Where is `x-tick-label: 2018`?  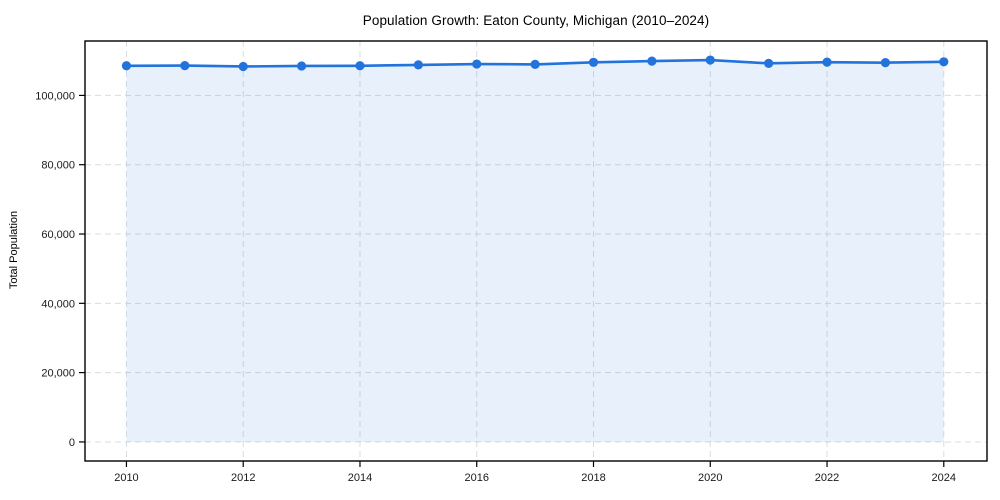
x-tick-label: 2018 is located at coordinates (593, 478).